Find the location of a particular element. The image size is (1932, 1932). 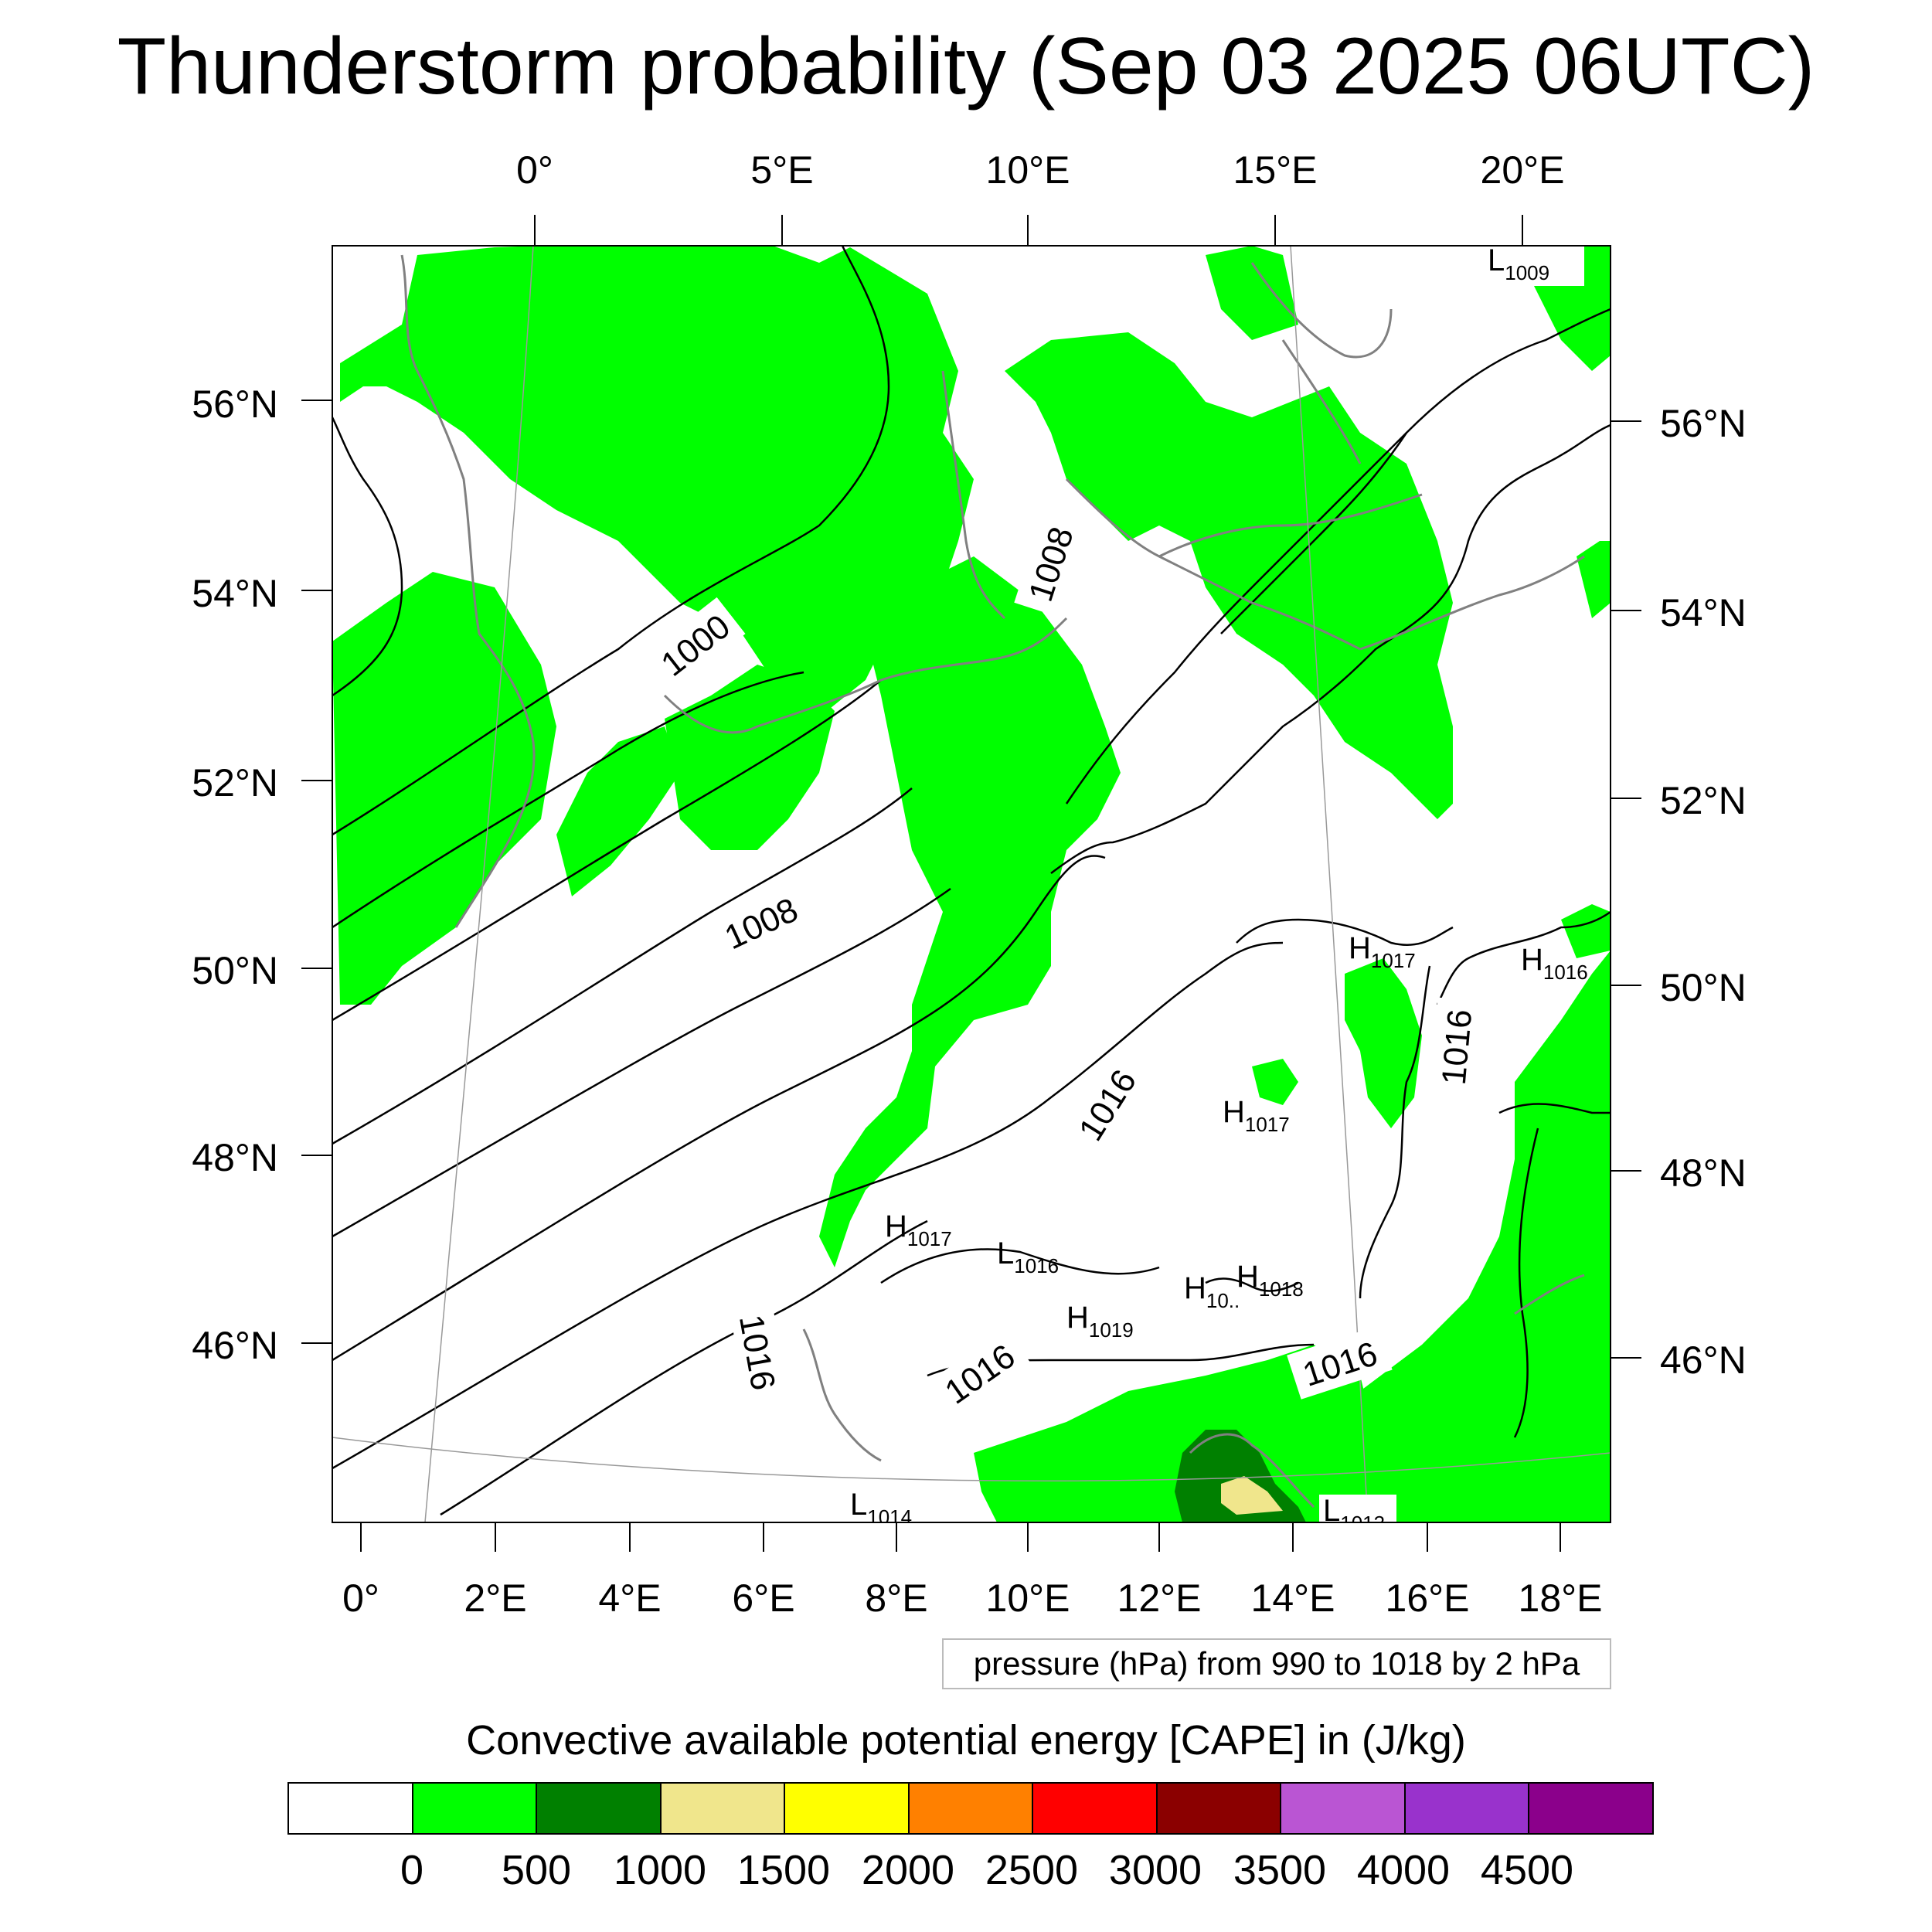

bottom-lon-label: 0° is located at coordinates (360, 1599).